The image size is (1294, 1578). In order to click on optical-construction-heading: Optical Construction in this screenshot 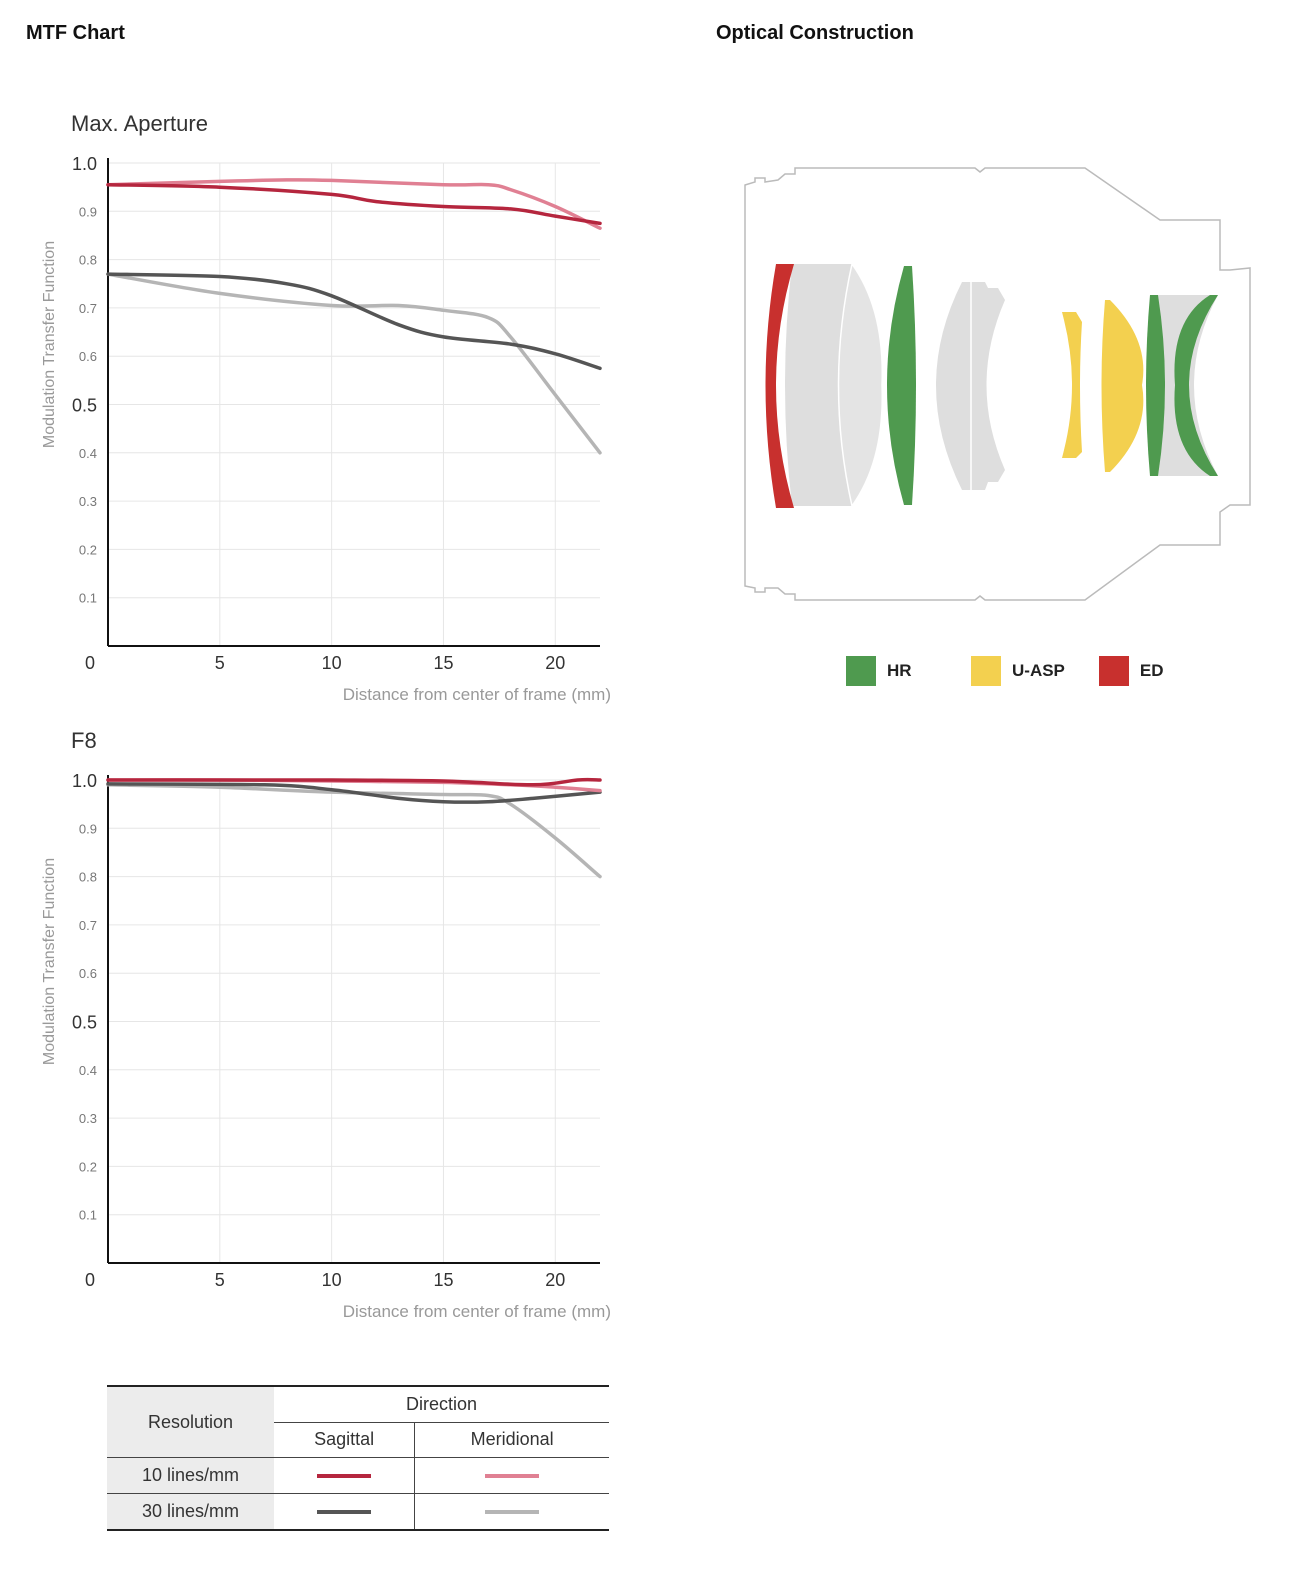, I will do `click(815, 33)`.